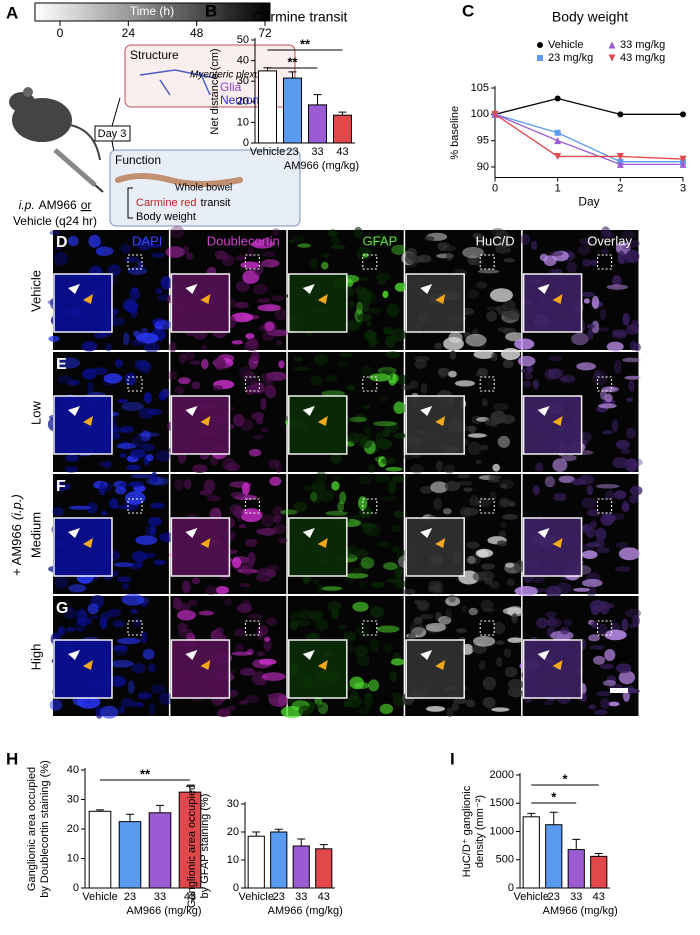  Describe the element at coordinates (243, 81) in the screenshot. I see `y-tick-label: 30` at that location.